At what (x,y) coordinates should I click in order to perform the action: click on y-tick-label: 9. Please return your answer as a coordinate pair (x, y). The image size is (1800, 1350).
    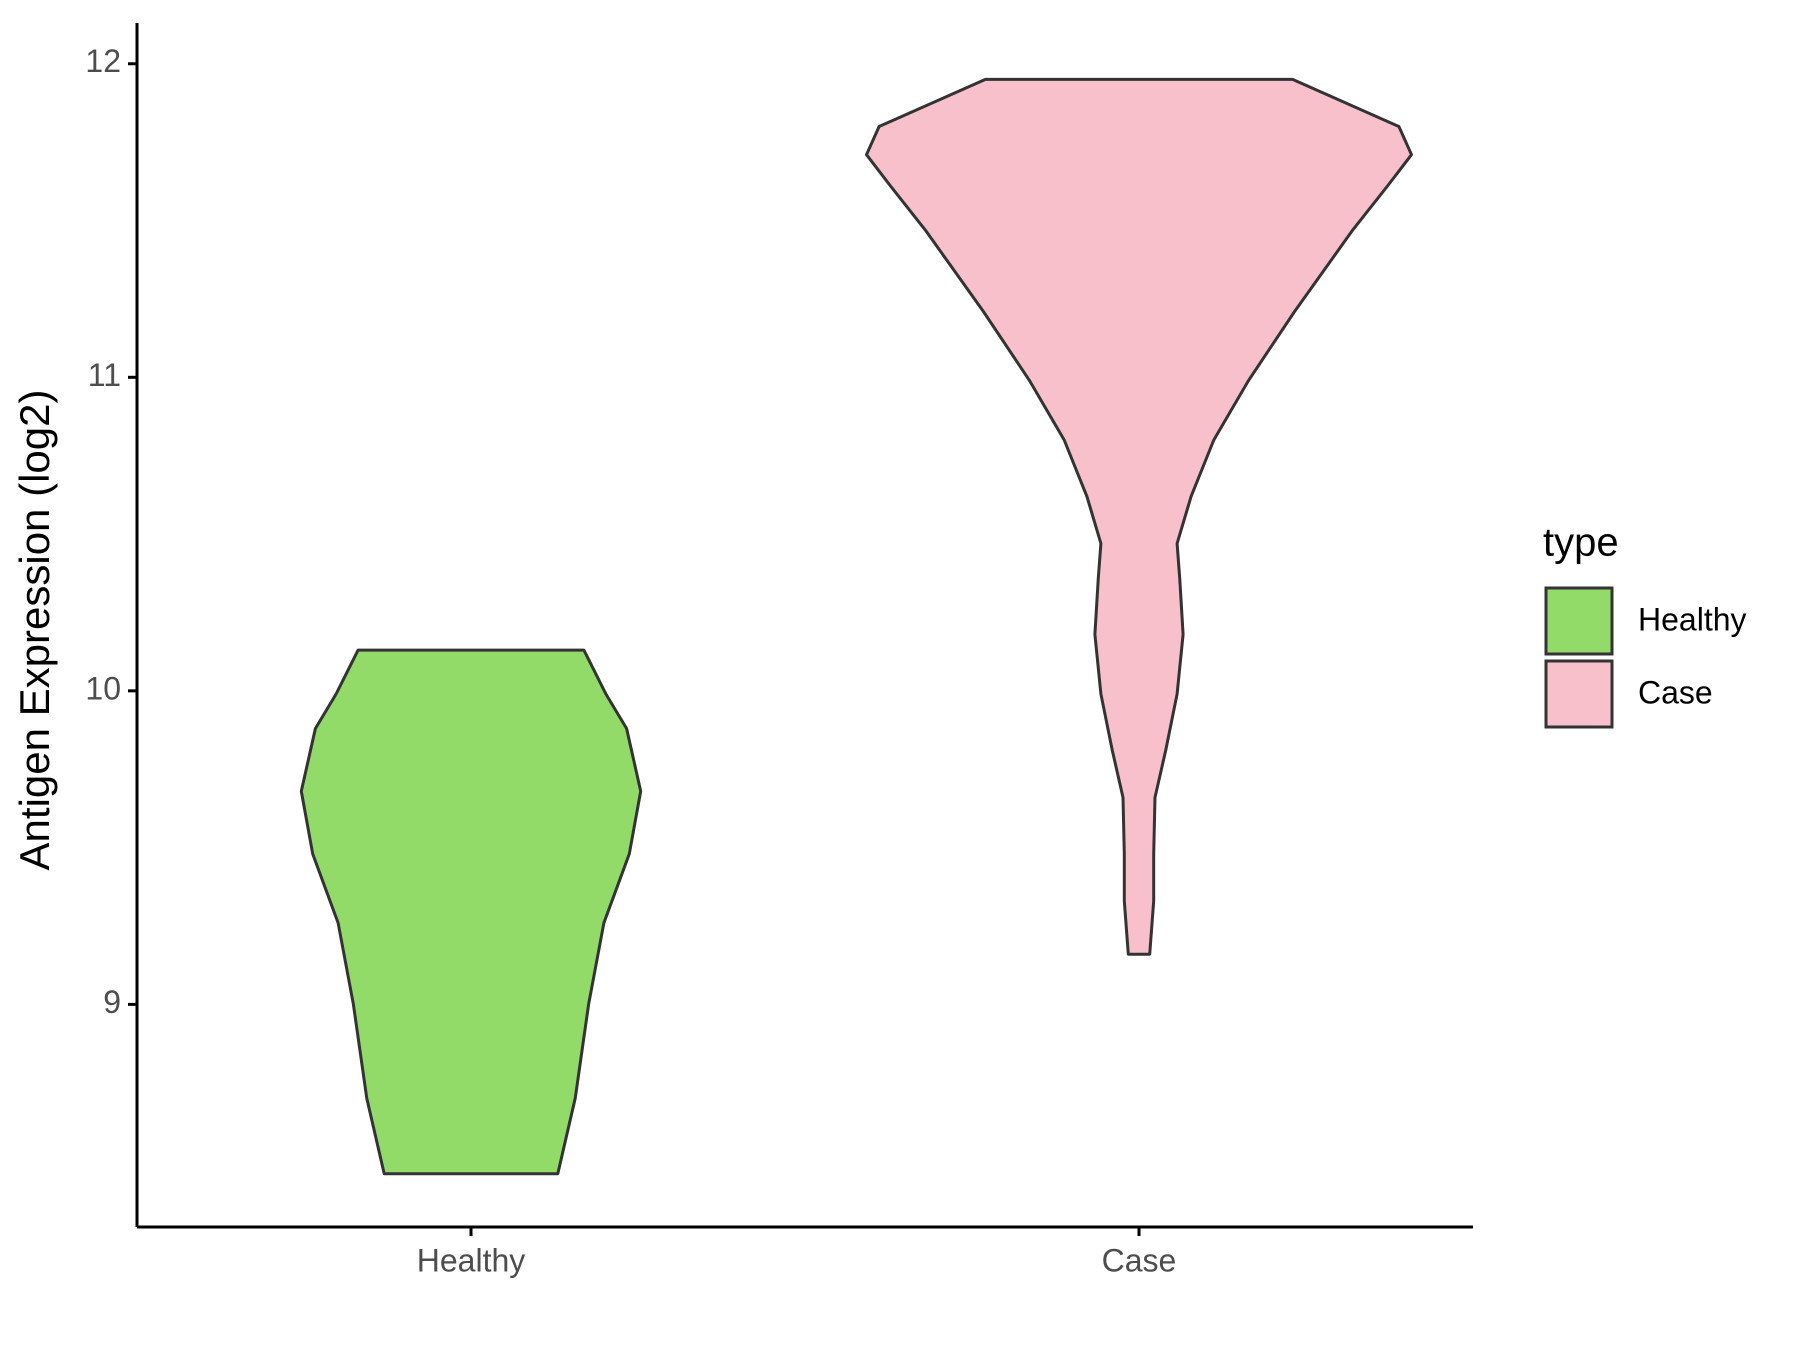
    Looking at the image, I should click on (112, 1002).